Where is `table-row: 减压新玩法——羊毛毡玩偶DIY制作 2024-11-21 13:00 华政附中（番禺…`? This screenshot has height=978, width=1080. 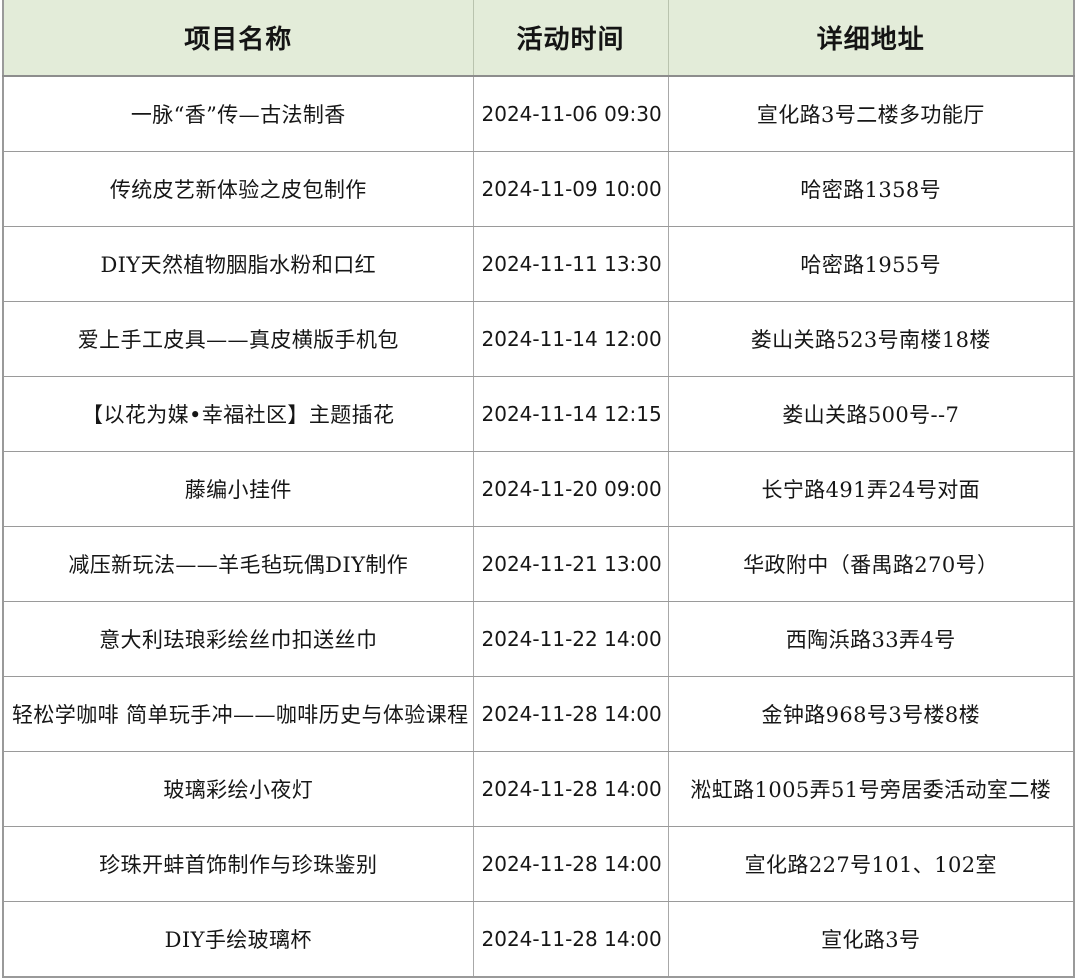 table-row: 减压新玩法——羊毛毡玩偶DIY制作 2024-11-21 13:00 华政附中（番禺… is located at coordinates (538, 564).